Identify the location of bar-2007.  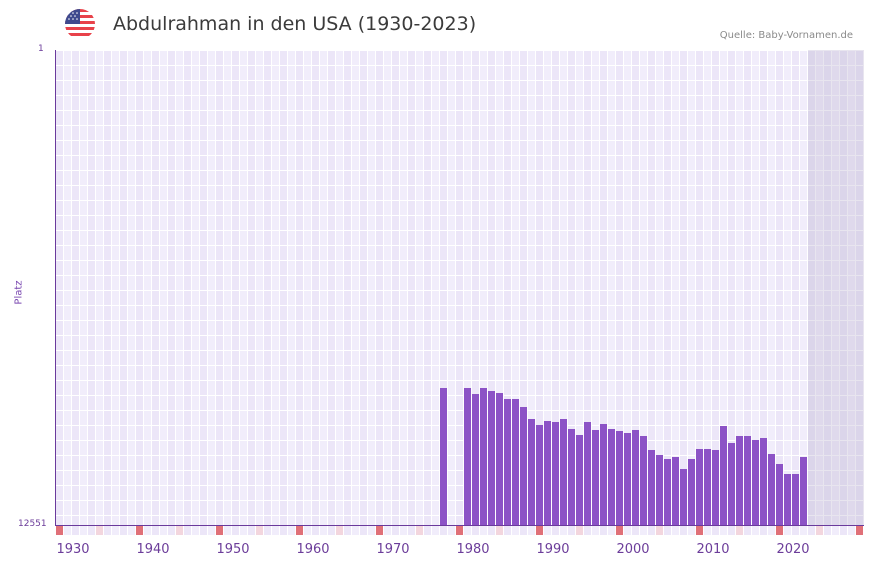
(691, 492).